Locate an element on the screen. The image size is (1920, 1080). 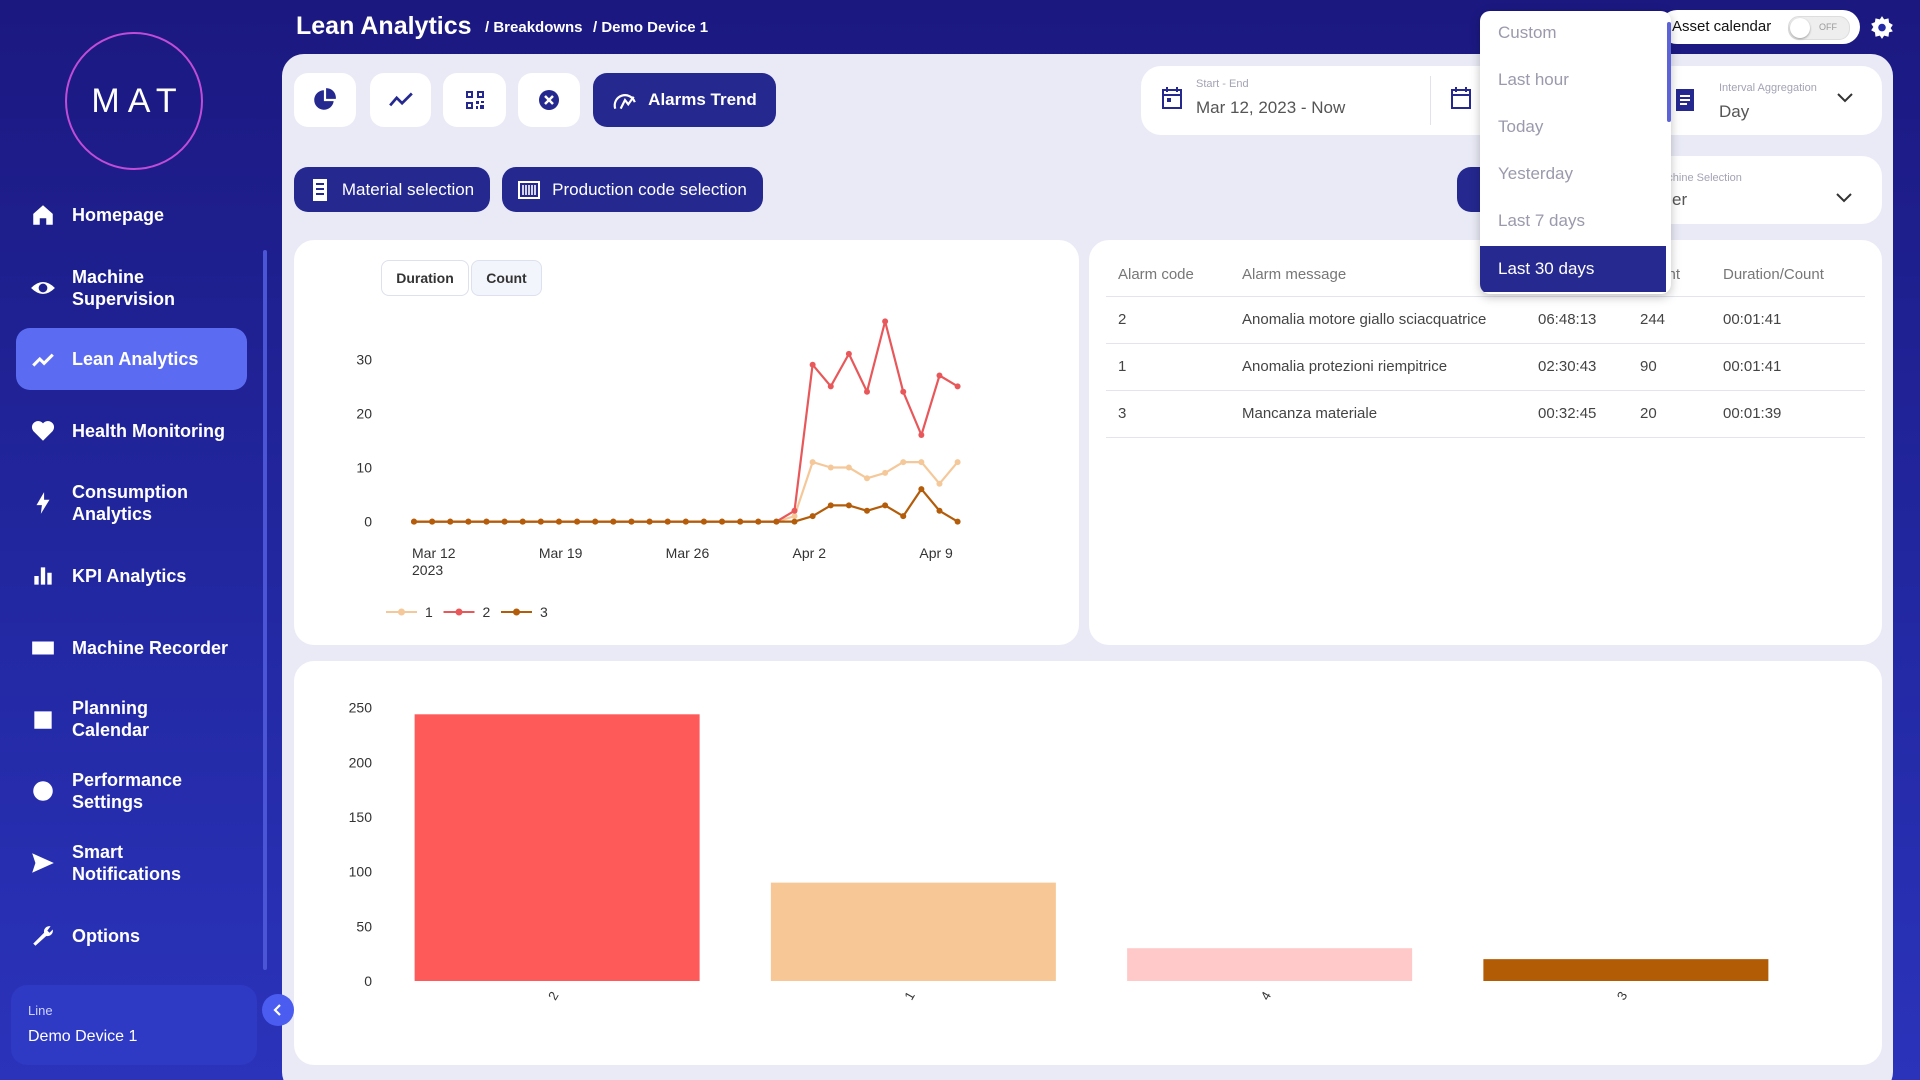
toggle-text: OFF is located at coordinates (1828, 27).